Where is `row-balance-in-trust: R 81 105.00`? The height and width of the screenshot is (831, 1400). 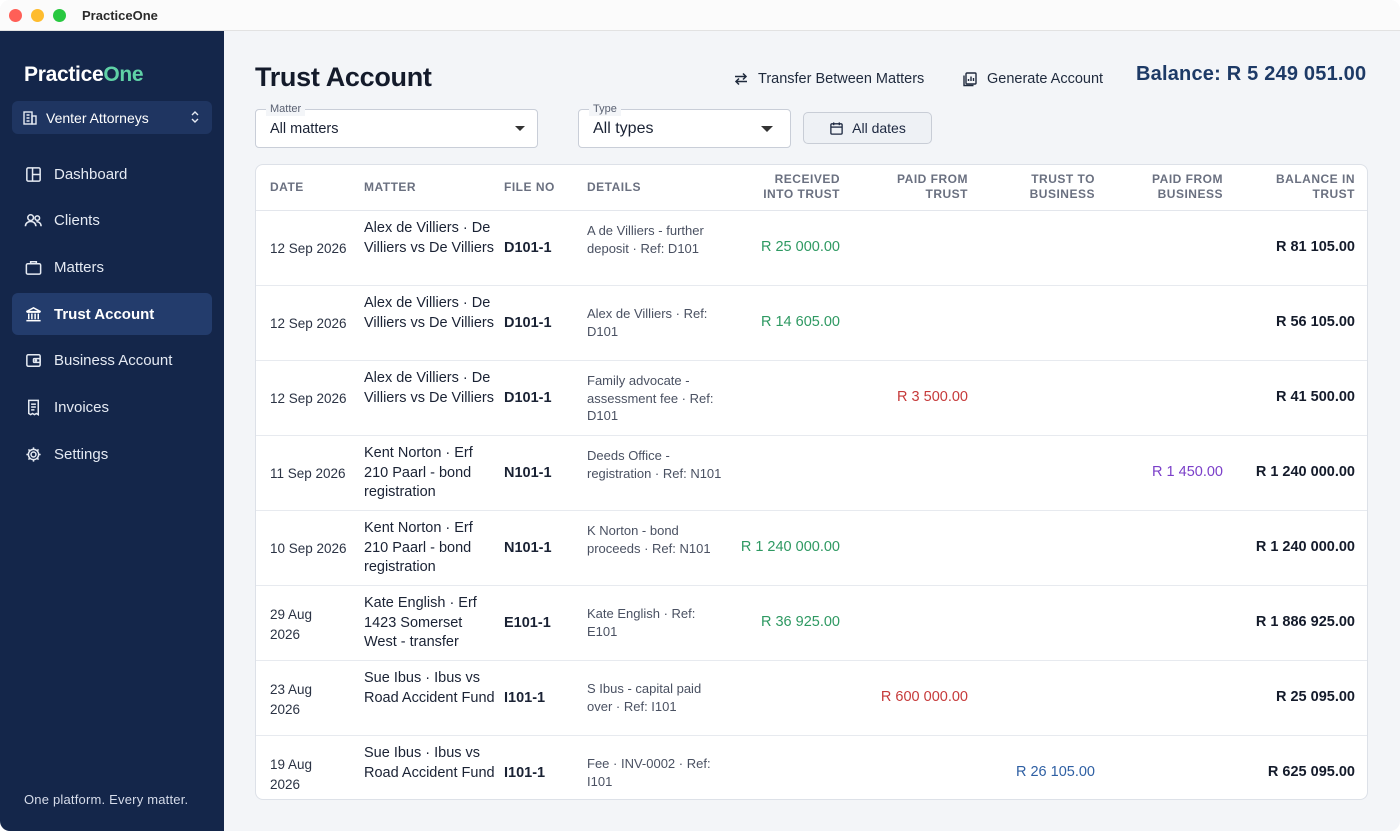 row-balance-in-trust: R 81 105.00 is located at coordinates (1315, 247).